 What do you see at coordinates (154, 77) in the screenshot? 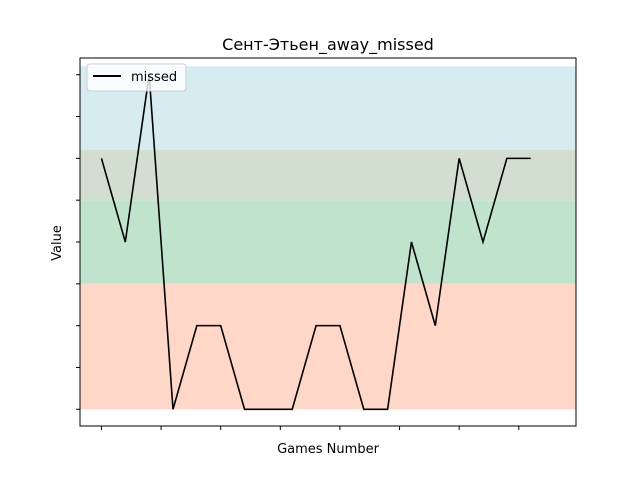
I see `legend-label-missed: missed` at bounding box center [154, 77].